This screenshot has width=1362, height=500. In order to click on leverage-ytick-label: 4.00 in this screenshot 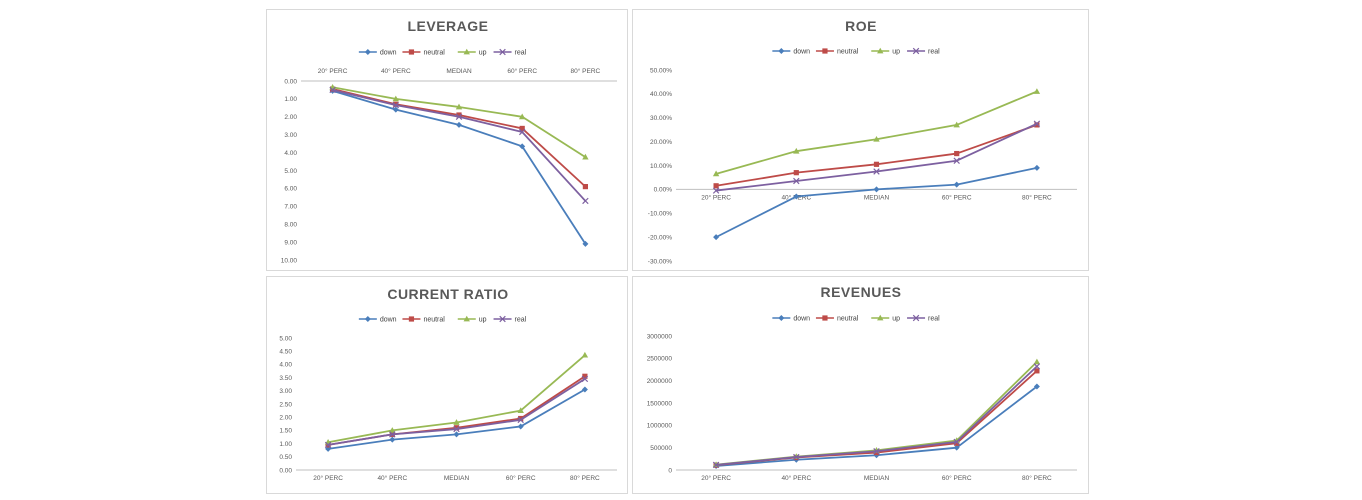, I will do `click(290, 153)`.